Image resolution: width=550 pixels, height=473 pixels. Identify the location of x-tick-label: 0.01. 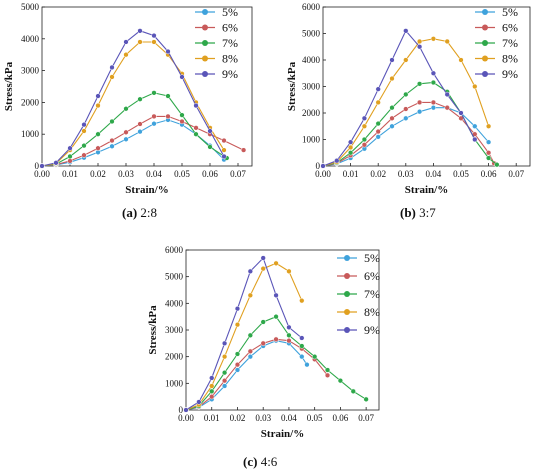
(212, 418).